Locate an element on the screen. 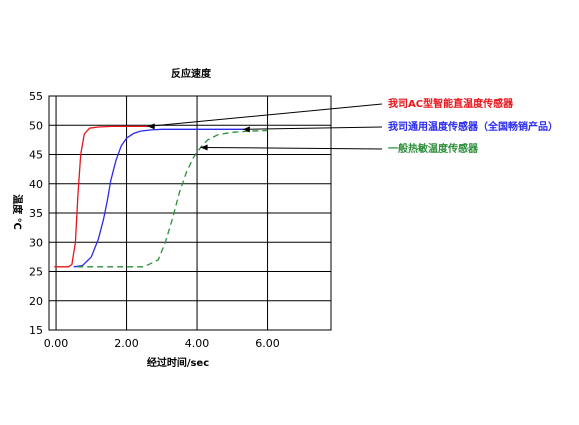 The image size is (579, 425). legend-label-2: 我司通用温度传感器（全国畅销产品） is located at coordinates (473, 126).